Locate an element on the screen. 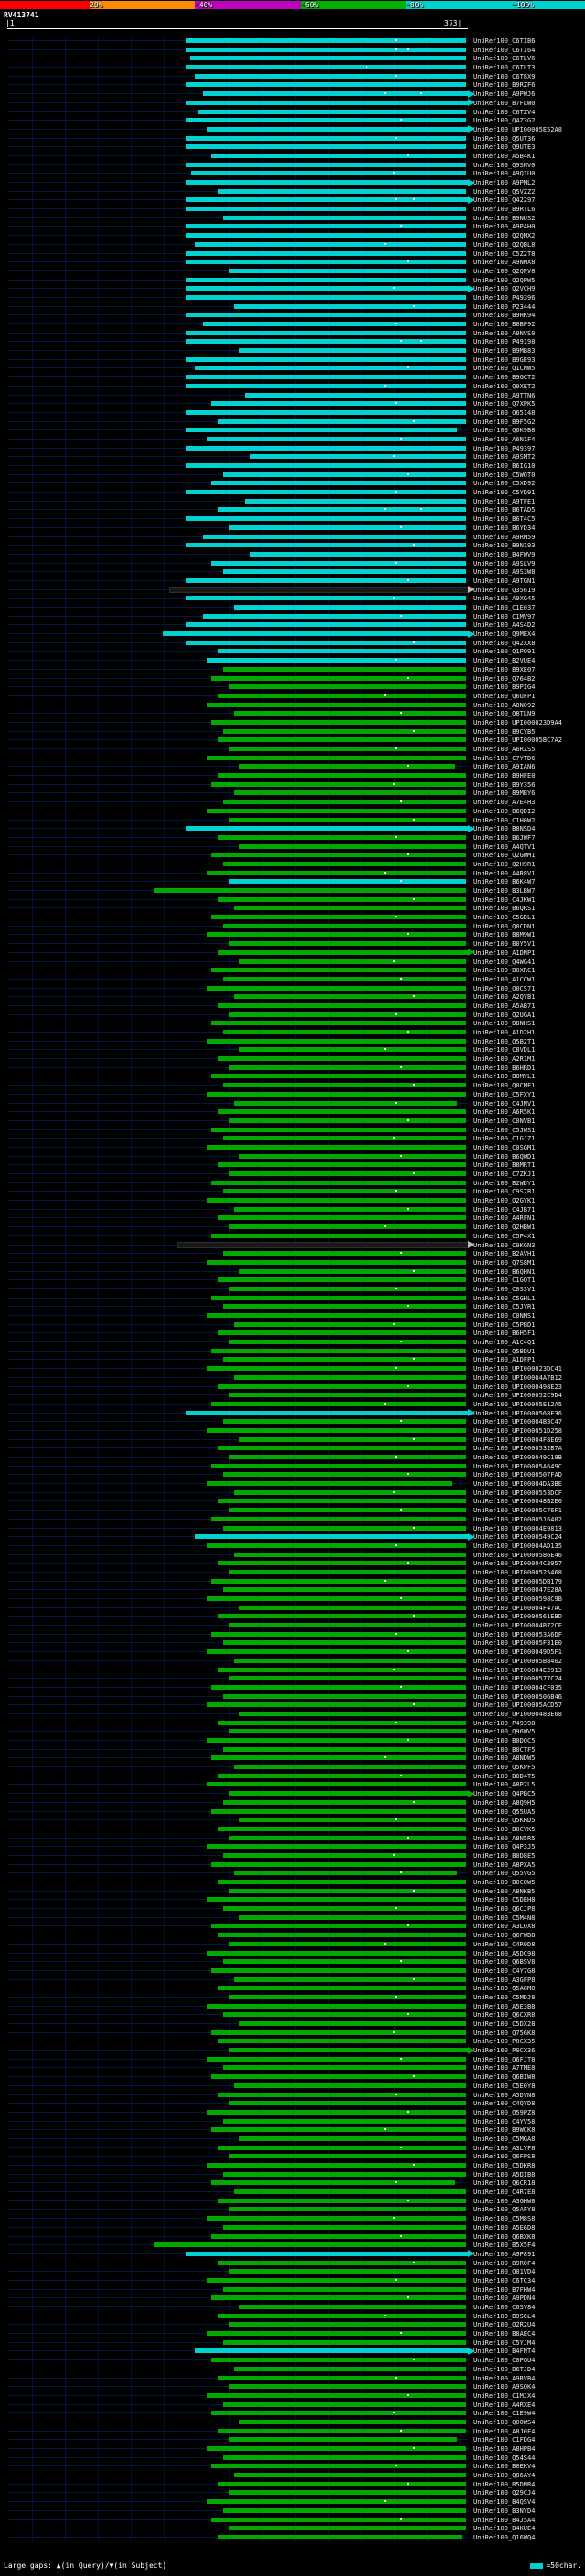 The image size is (585, 2576). hit-label: UniRef100_UPI00005E12A5 is located at coordinates (517, 1404).